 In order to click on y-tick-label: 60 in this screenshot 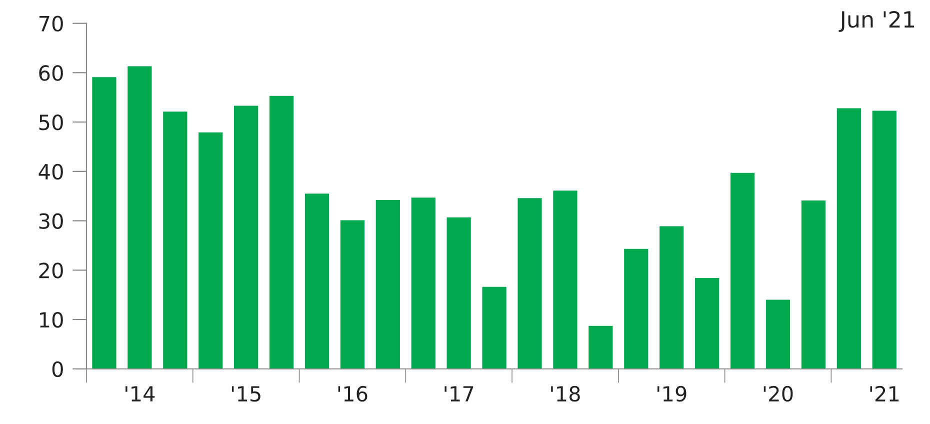, I will do `click(51, 73)`.